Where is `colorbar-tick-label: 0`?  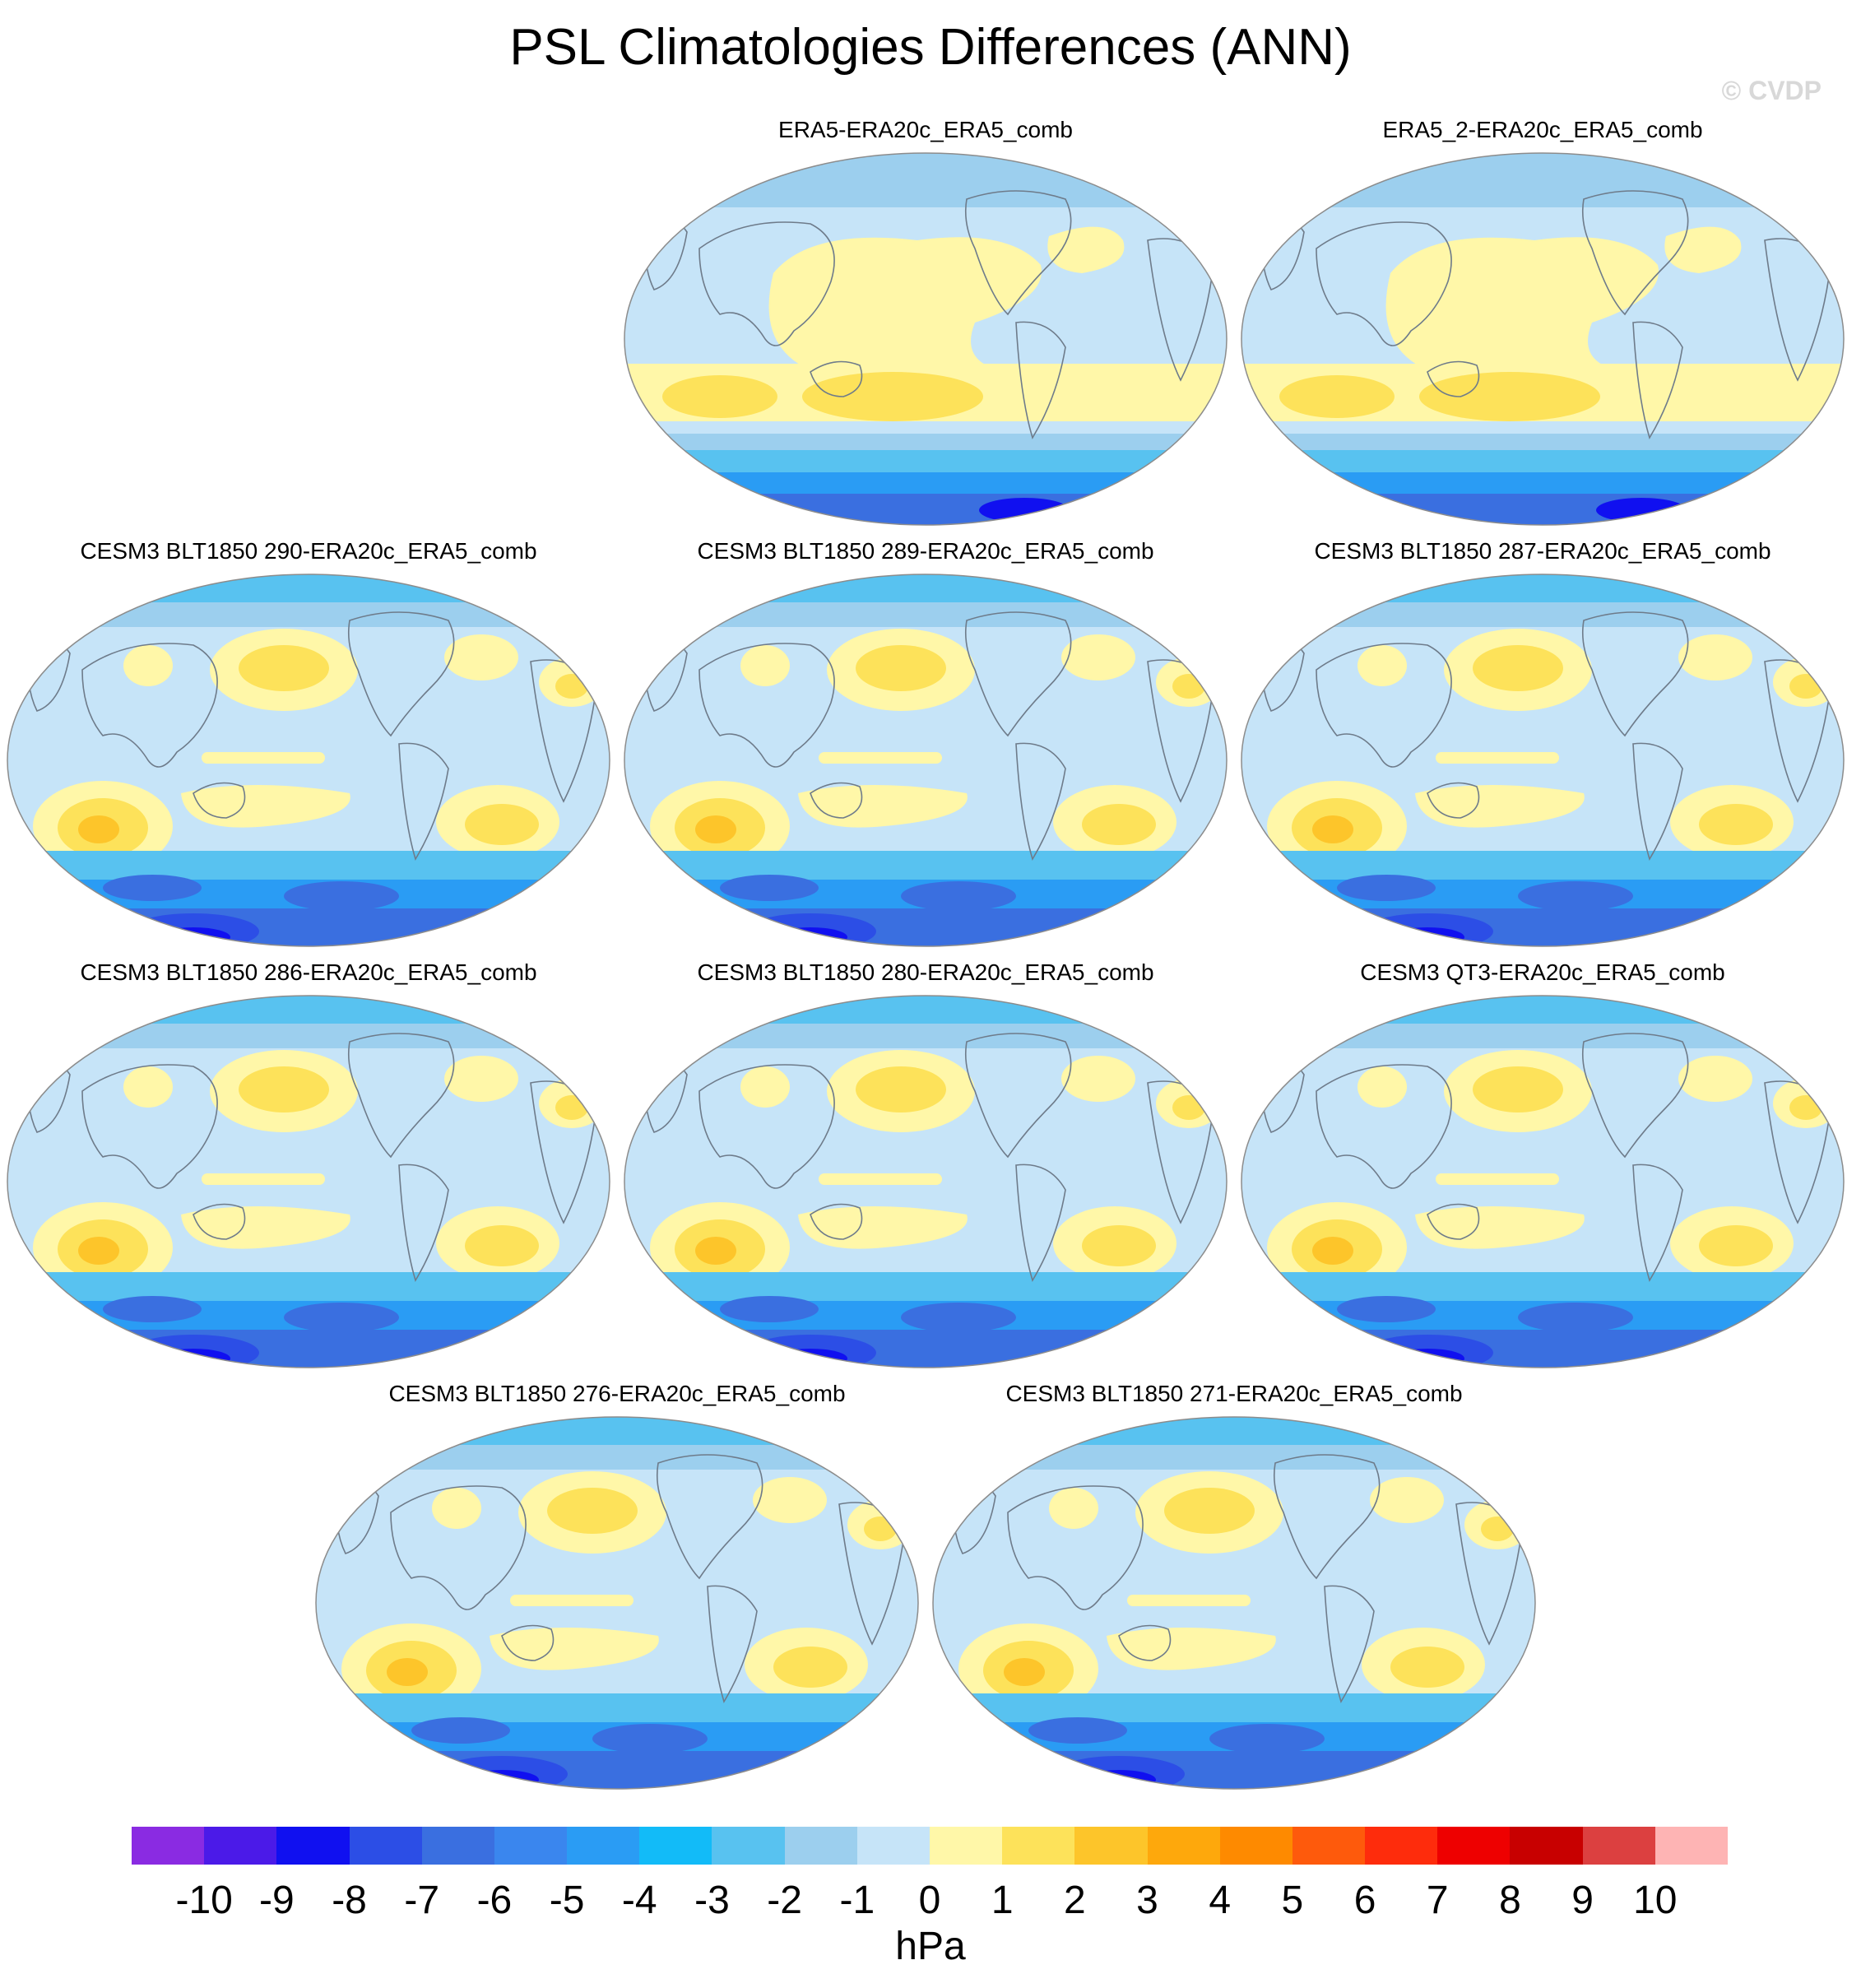 colorbar-tick-label: 0 is located at coordinates (929, 1900).